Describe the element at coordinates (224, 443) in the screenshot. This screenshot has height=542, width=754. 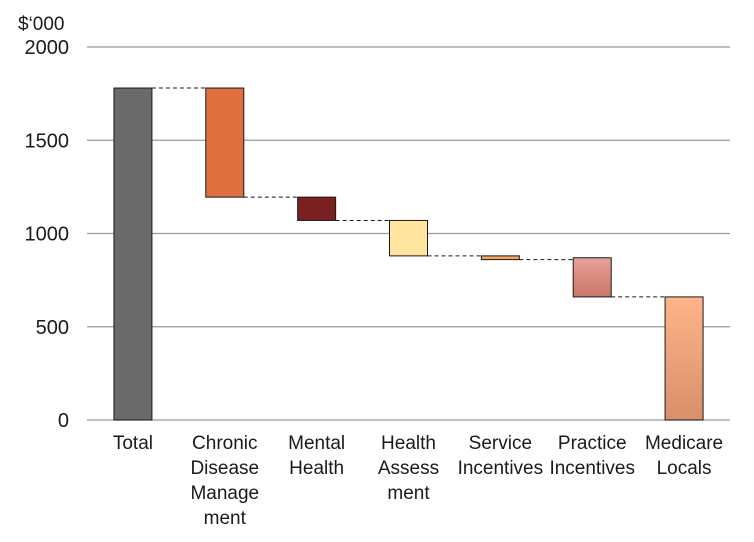
I see `category-label-line: Chronic` at that location.